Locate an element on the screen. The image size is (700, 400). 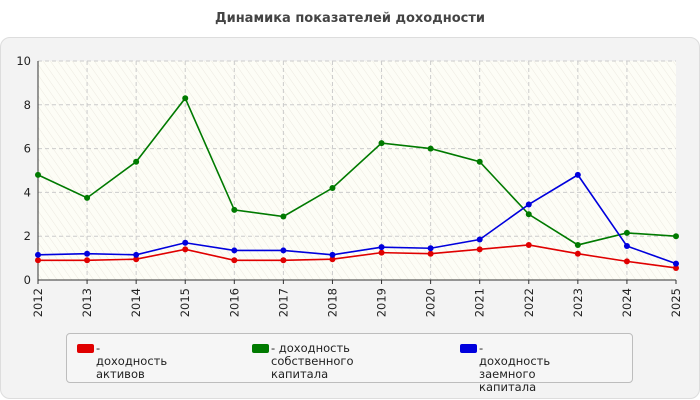
y-tick-label: 0 is located at coordinates (27, 280).